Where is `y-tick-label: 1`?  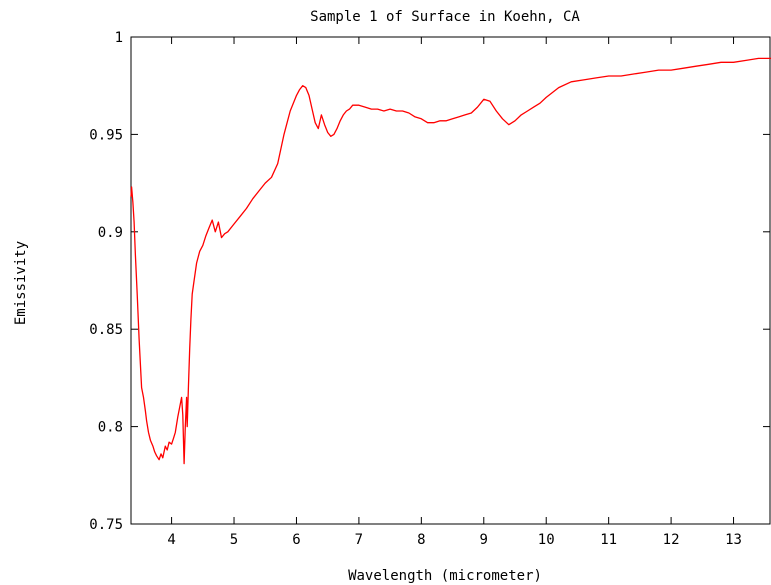 y-tick-label: 1 is located at coordinates (119, 38).